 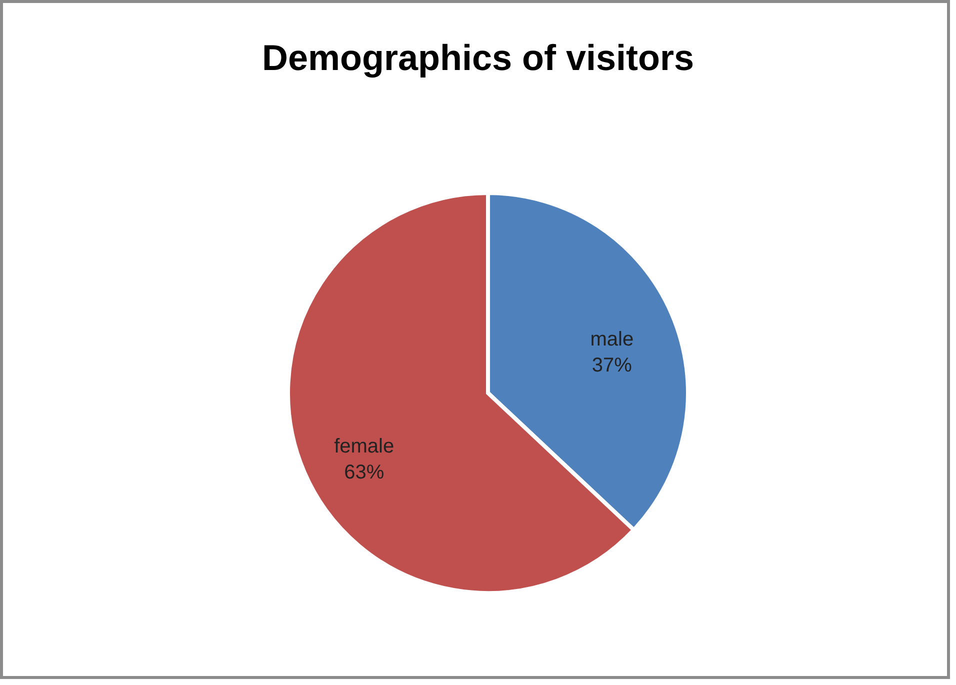 What do you see at coordinates (364, 447) in the screenshot?
I see `slice-label: female` at bounding box center [364, 447].